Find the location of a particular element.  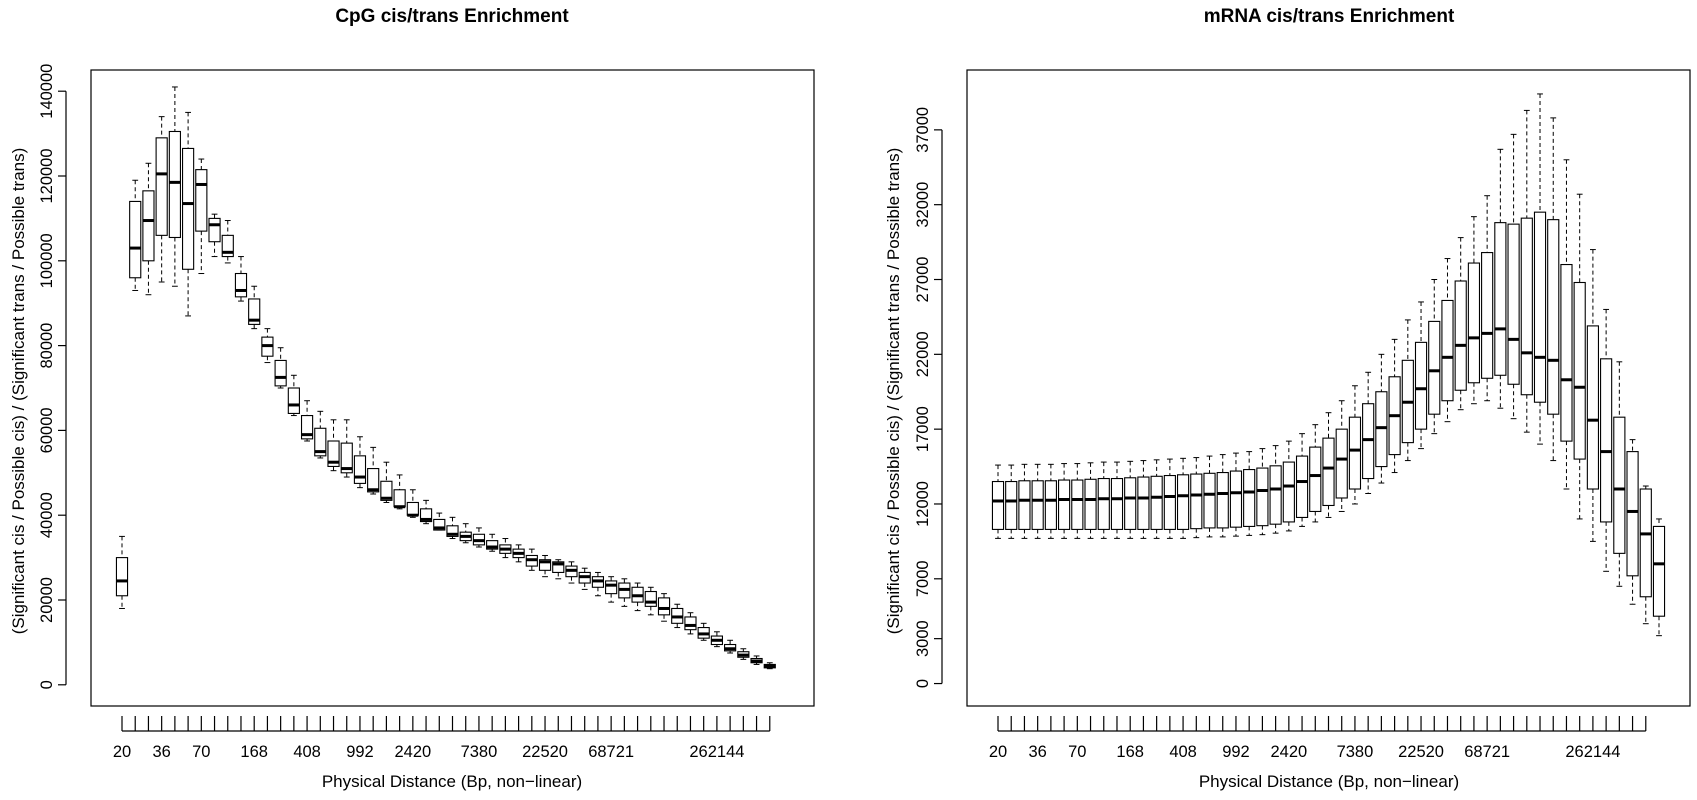

x-tick-label: 2420 is located at coordinates (1288, 752).